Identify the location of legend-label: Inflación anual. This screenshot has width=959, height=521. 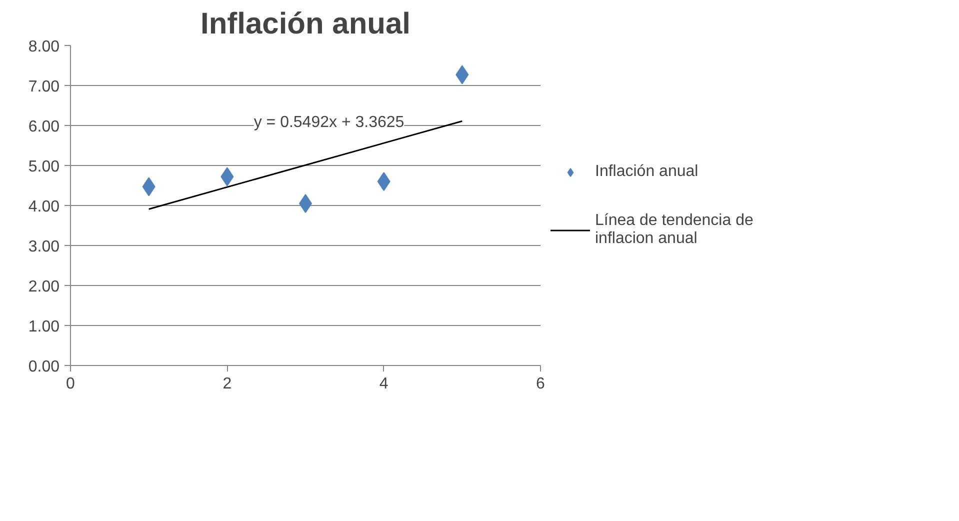
(646, 172).